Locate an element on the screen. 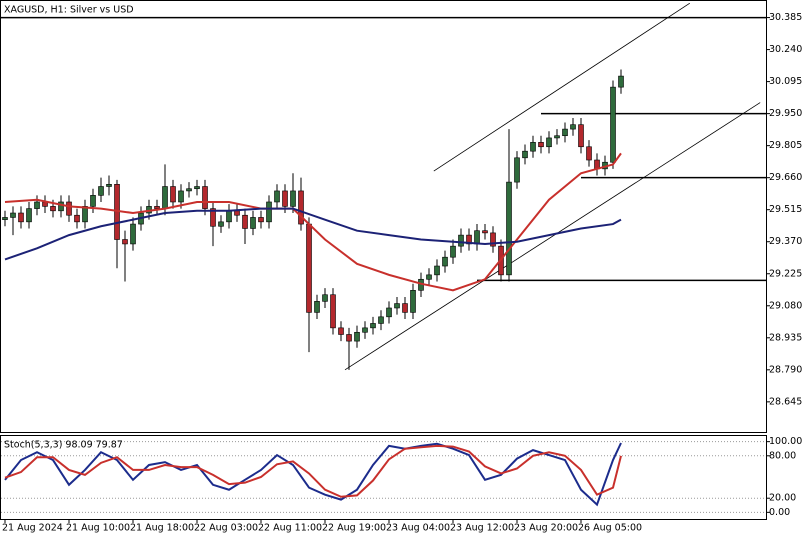 The width and height of the screenshot is (811, 539). x-tick-label: 21 Aug 18:00 is located at coordinates (162, 528).